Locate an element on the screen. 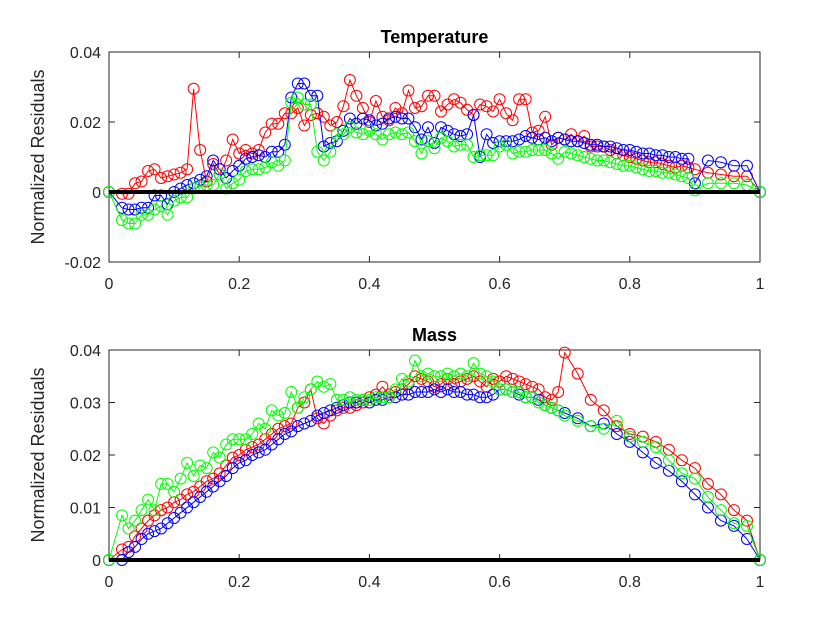 The width and height of the screenshot is (840, 630). temperature-ytick-label: 0.02 is located at coordinates (85, 123).